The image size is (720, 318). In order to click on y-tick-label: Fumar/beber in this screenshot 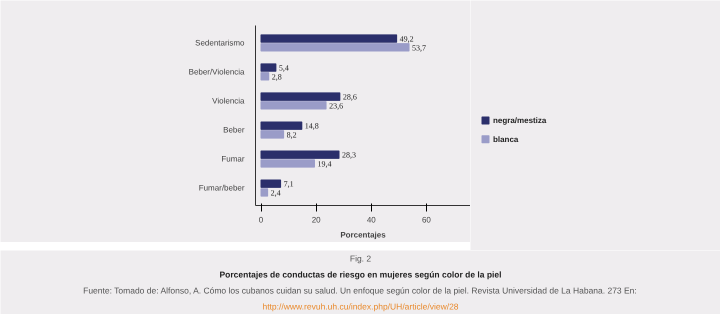, I will do `click(221, 188)`.